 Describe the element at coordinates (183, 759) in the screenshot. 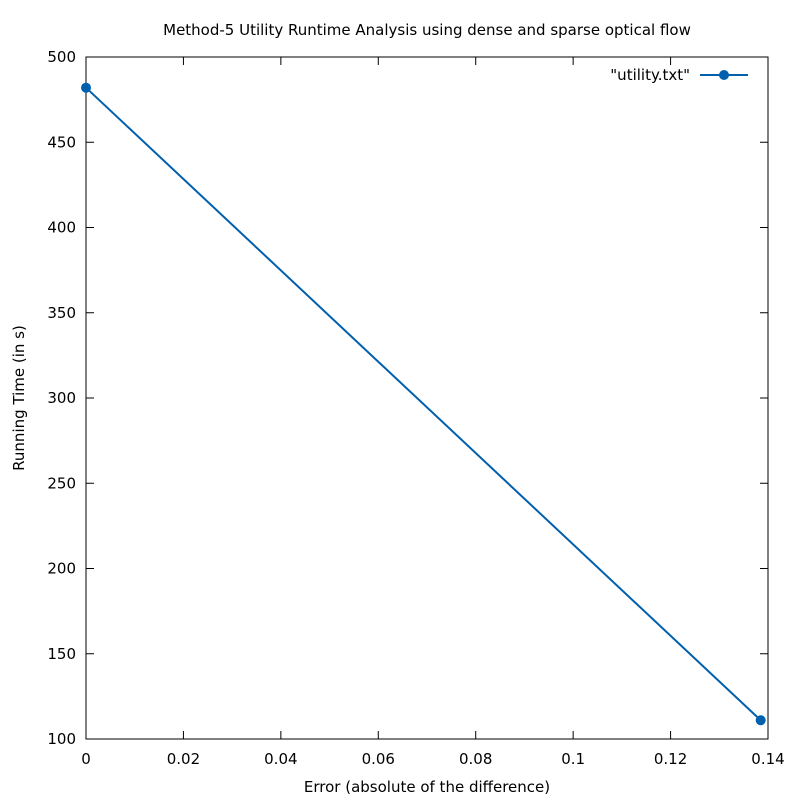

I see `x-tick-label: 0.02` at that location.